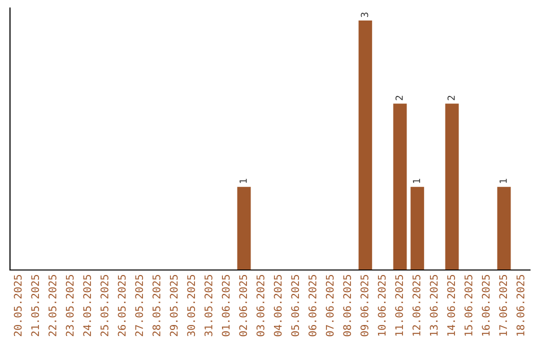 This screenshot has height=340, width=540. Describe the element at coordinates (364, 15) in the screenshot. I see `data-label: 3` at that location.